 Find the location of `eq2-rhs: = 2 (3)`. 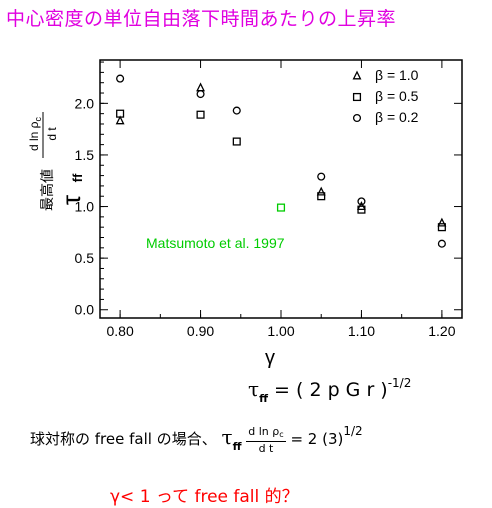

eq2-rhs: = 2 (3) is located at coordinates (314, 439).